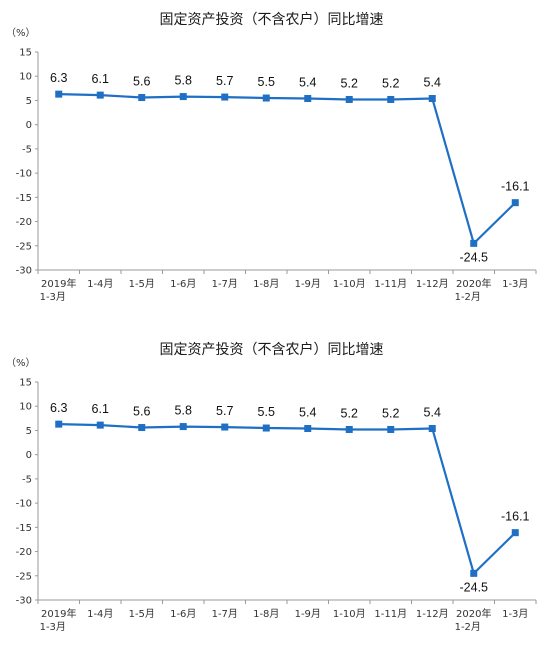 The width and height of the screenshot is (543, 660). What do you see at coordinates (473, 613) in the screenshot?
I see `x-tick-label: 2020年` at bounding box center [473, 613].